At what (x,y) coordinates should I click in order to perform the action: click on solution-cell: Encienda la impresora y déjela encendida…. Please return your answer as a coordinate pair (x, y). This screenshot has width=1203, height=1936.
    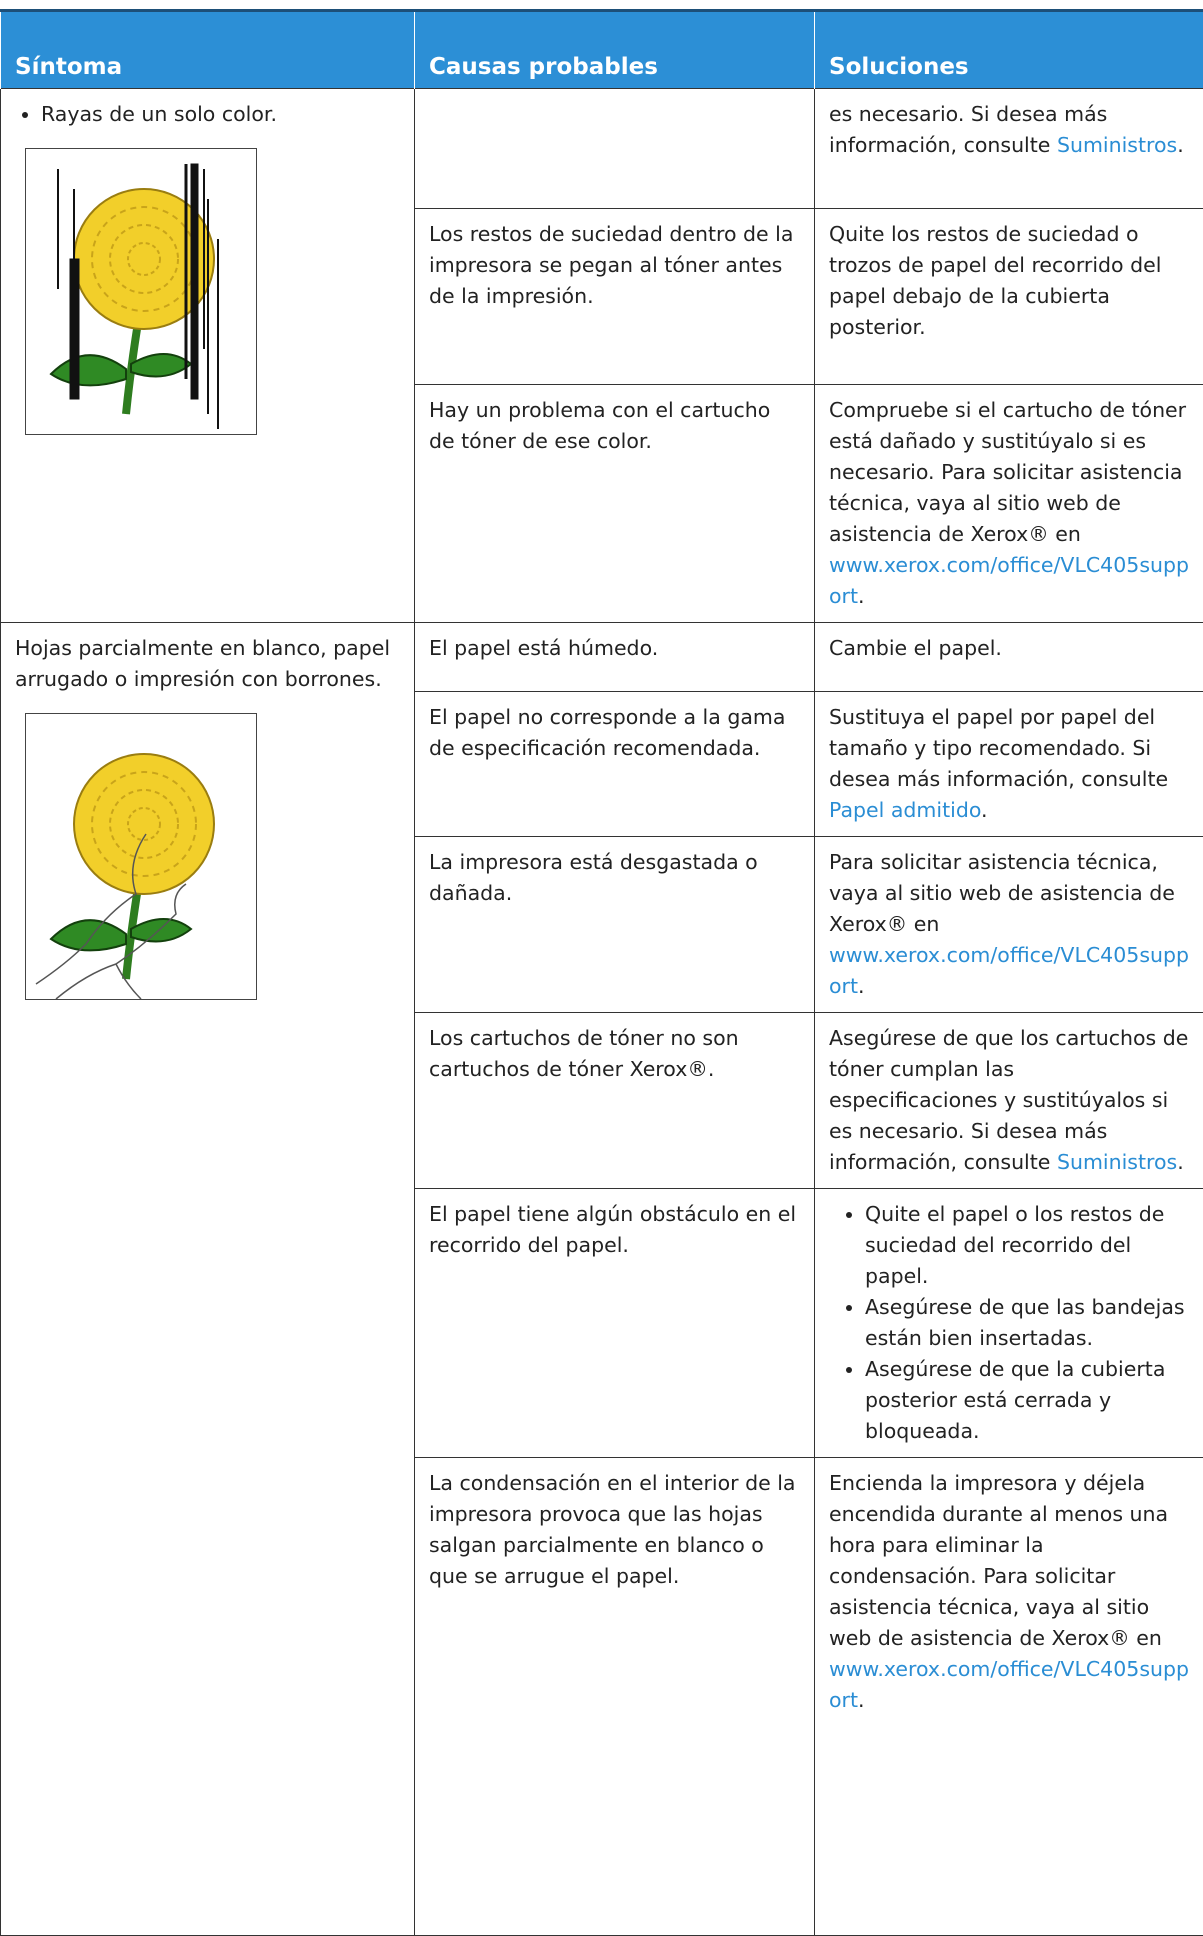
    Looking at the image, I should click on (1009, 1697).